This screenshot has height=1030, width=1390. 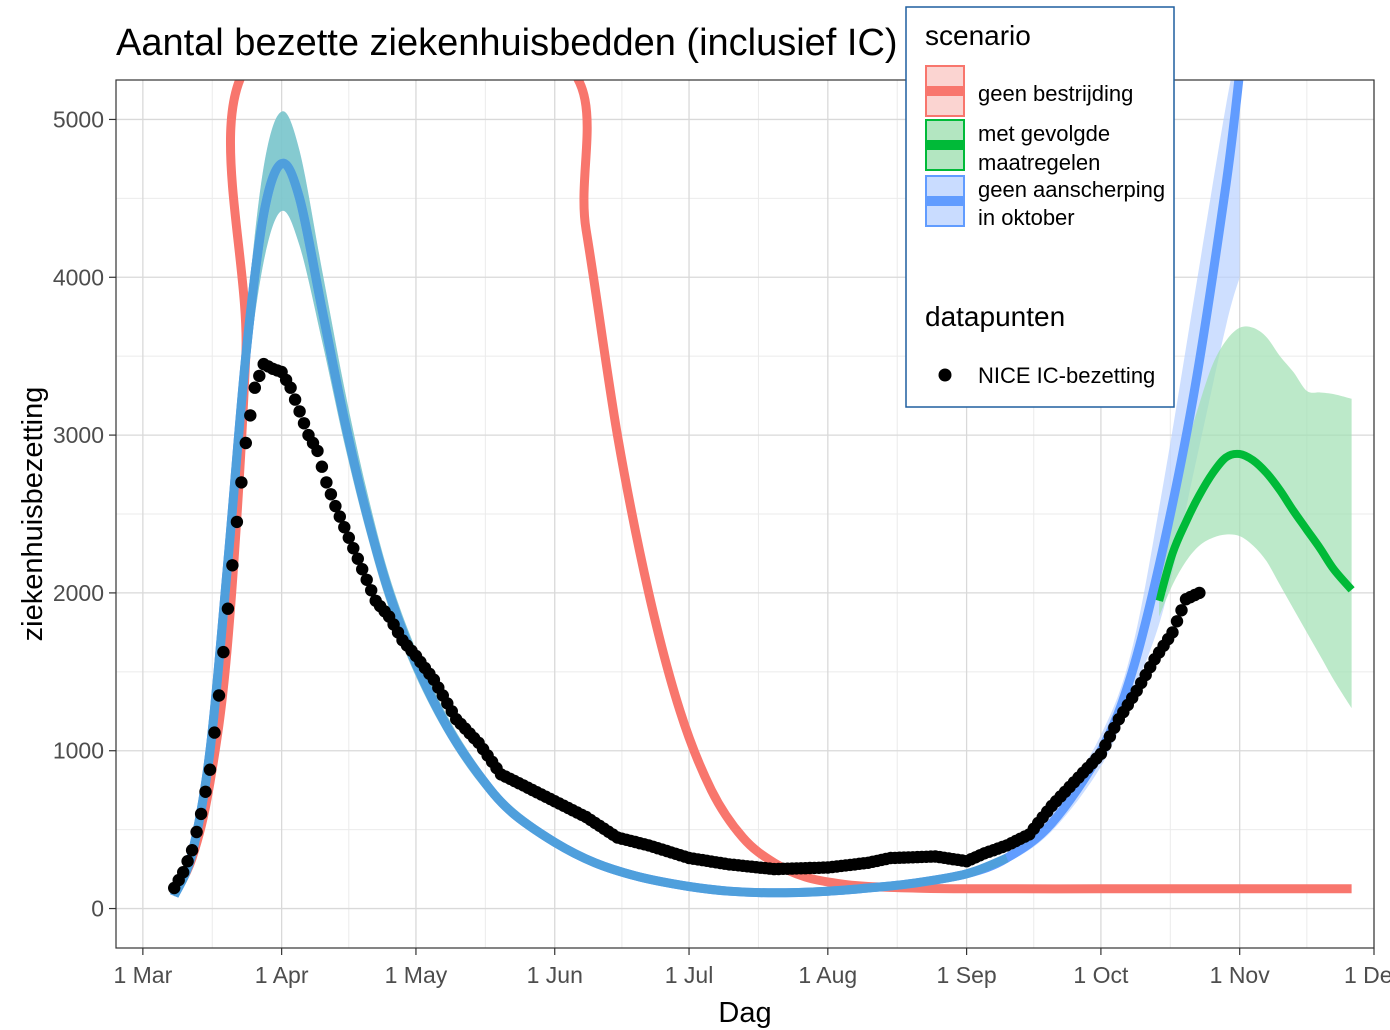 What do you see at coordinates (282, 975) in the screenshot?
I see `x-tick-label: 1 Apr` at bounding box center [282, 975].